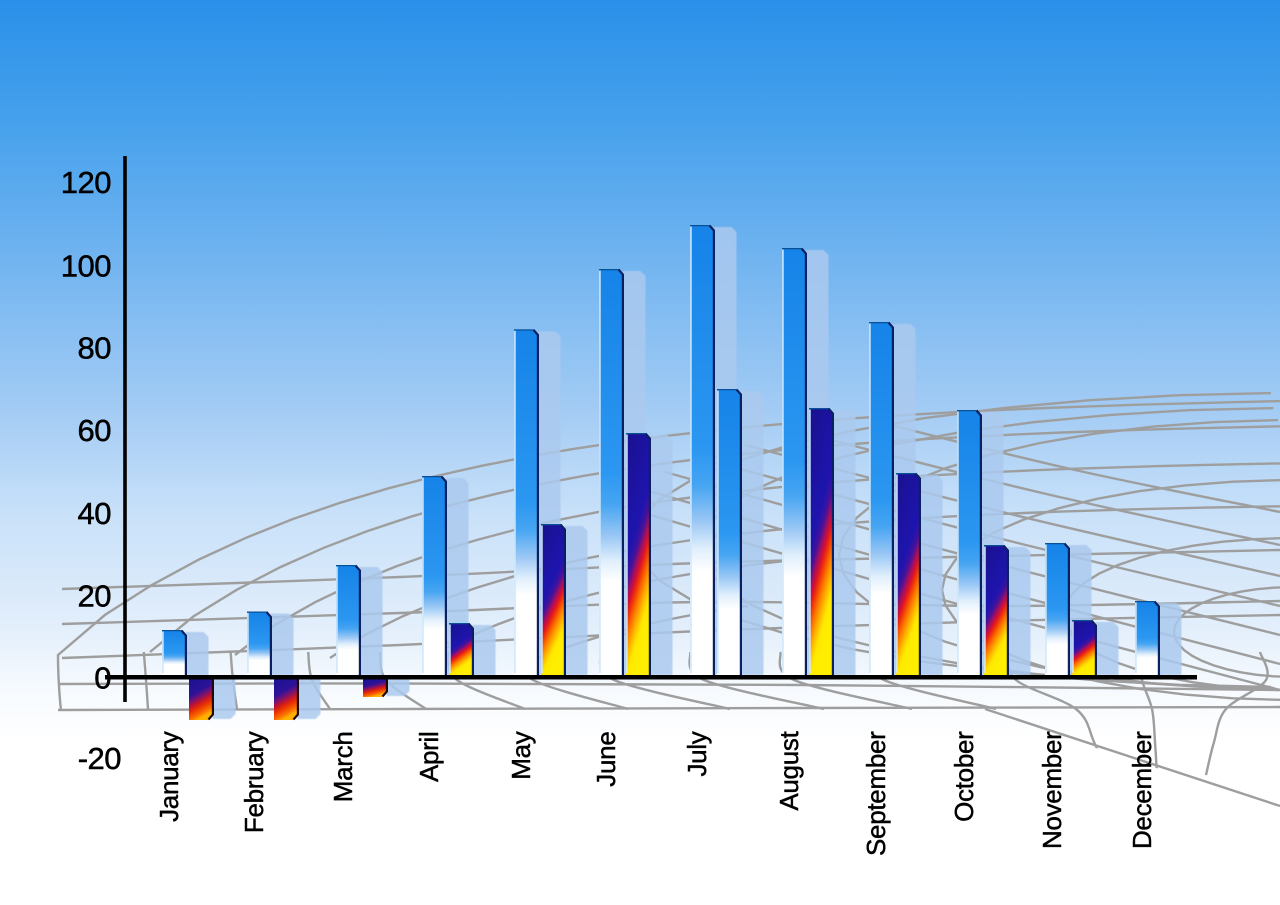 This screenshot has height=905, width=1280. I want to click on svg-text: July, so click(697, 753).